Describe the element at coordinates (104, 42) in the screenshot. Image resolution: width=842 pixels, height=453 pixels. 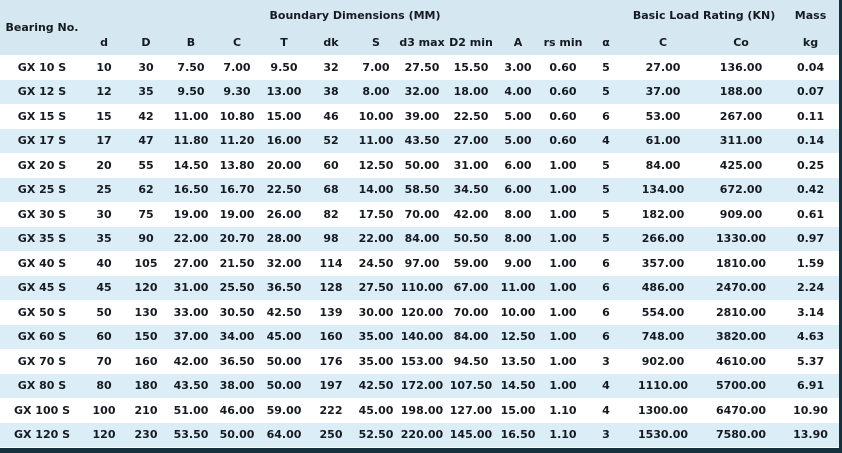
I see `column-header-d: d` at that location.